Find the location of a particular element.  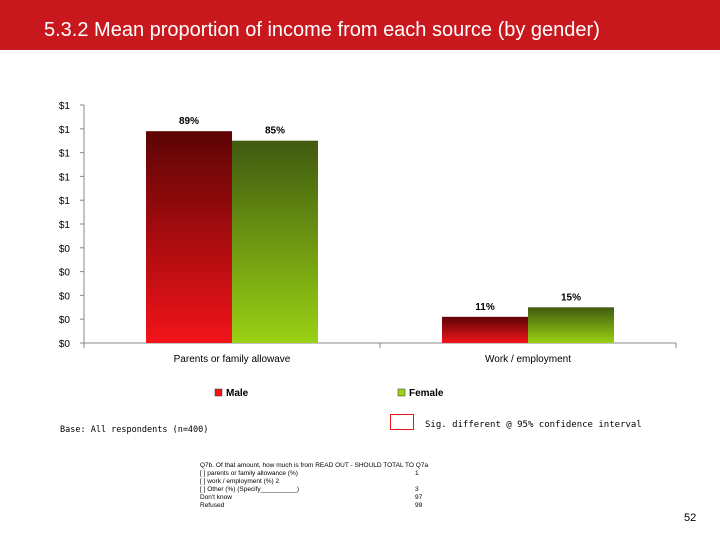

title-bar is located at coordinates (360, 25).